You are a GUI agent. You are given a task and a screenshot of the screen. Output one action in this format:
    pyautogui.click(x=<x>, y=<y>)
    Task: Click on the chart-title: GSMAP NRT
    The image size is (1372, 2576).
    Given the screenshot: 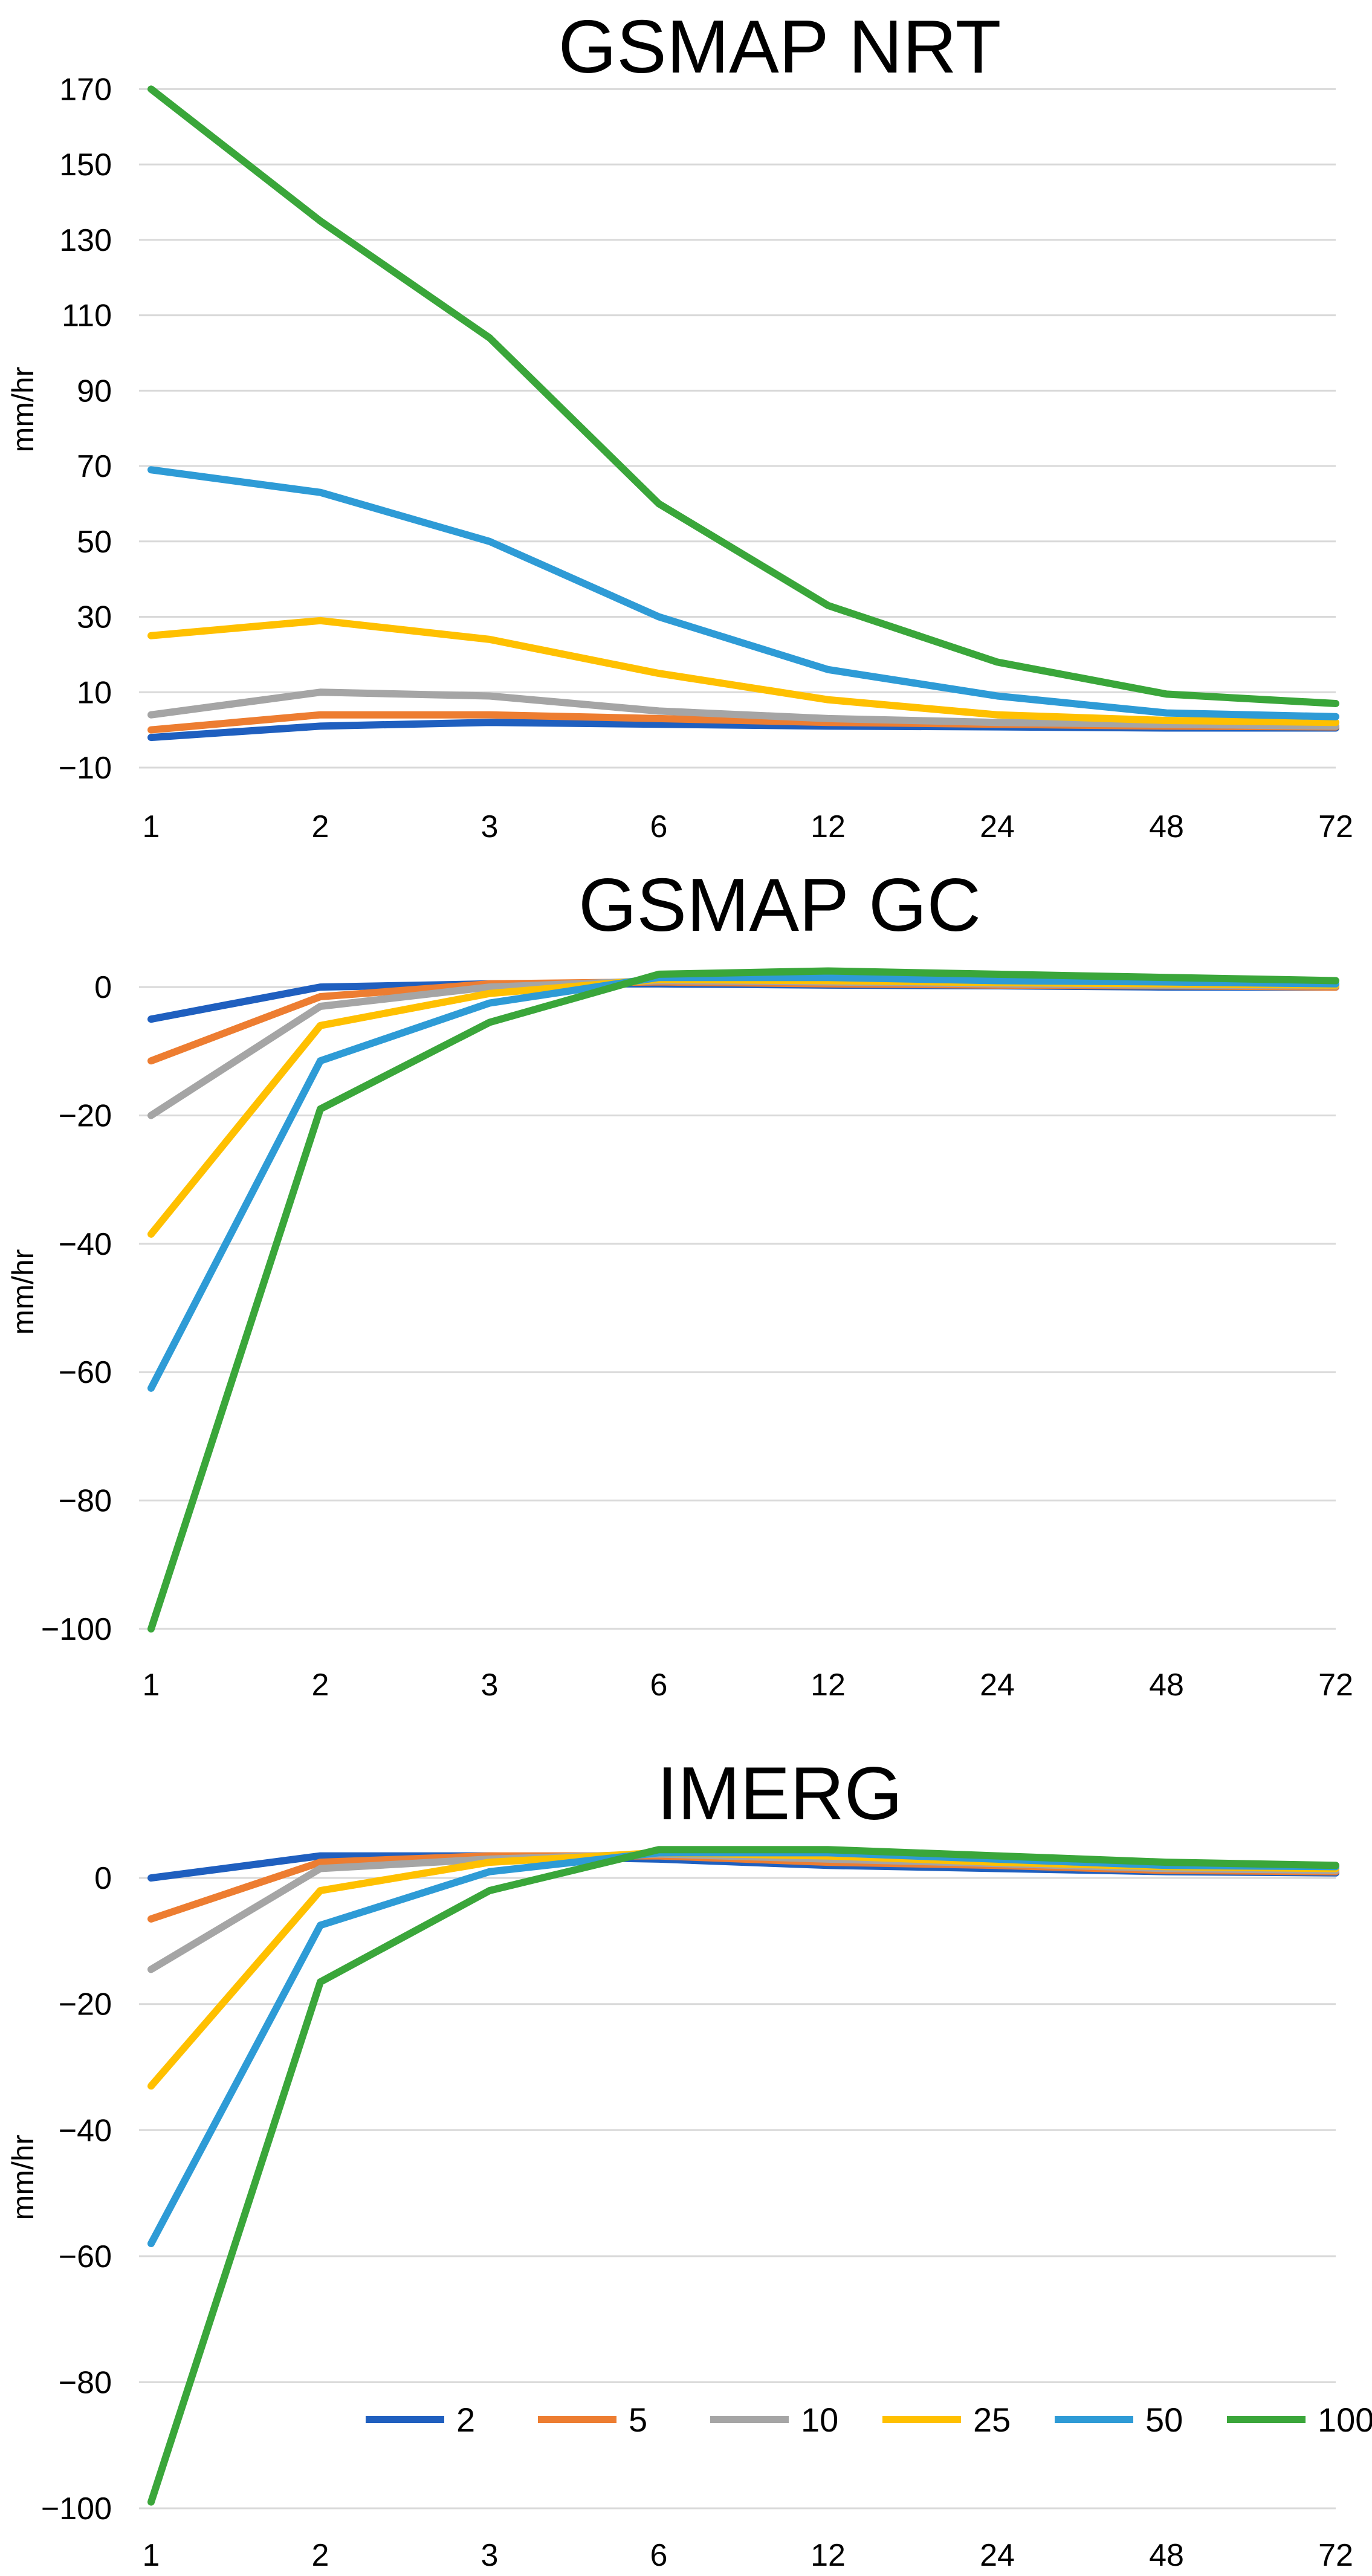 What is the action you would take?
    pyautogui.click(x=779, y=47)
    